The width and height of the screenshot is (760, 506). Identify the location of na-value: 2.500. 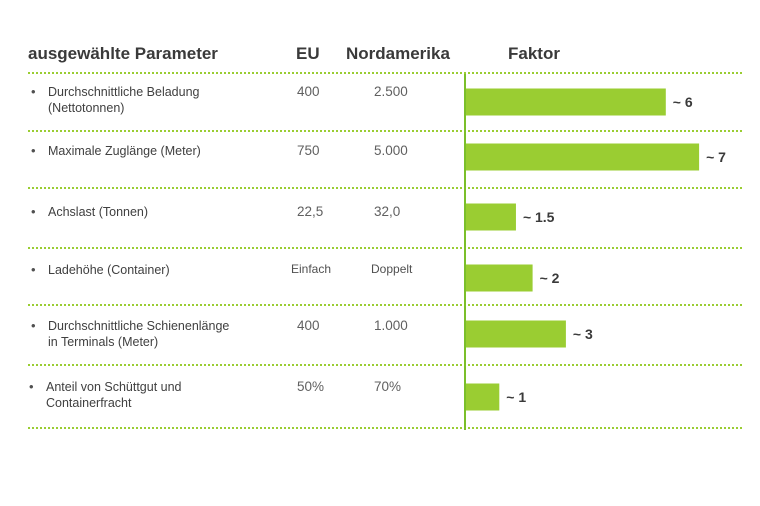
(391, 91).